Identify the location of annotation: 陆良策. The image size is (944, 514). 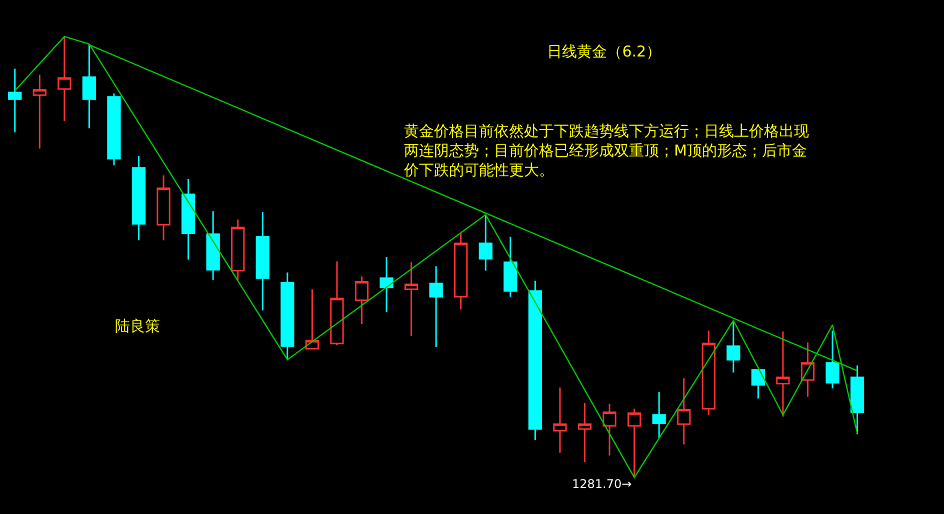
(137, 326).